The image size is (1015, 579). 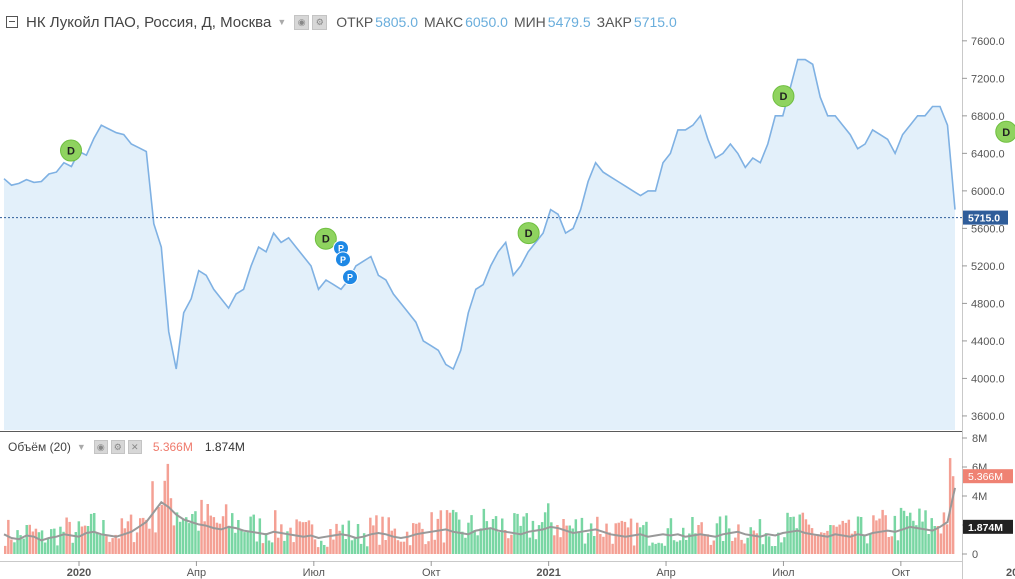 What do you see at coordinates (126, 447) in the screenshot?
I see `volume-legend-header: Объём (20) ▼ ◉ ⚙ ✕ 5.366M 1.874M` at bounding box center [126, 447].